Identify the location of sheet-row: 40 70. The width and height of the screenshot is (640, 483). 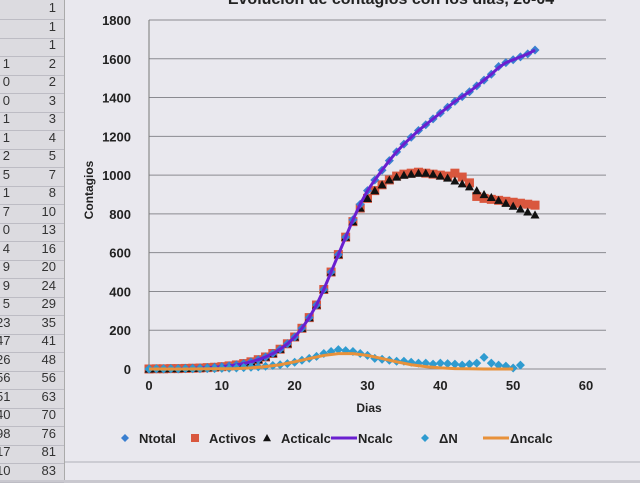
(32, 417).